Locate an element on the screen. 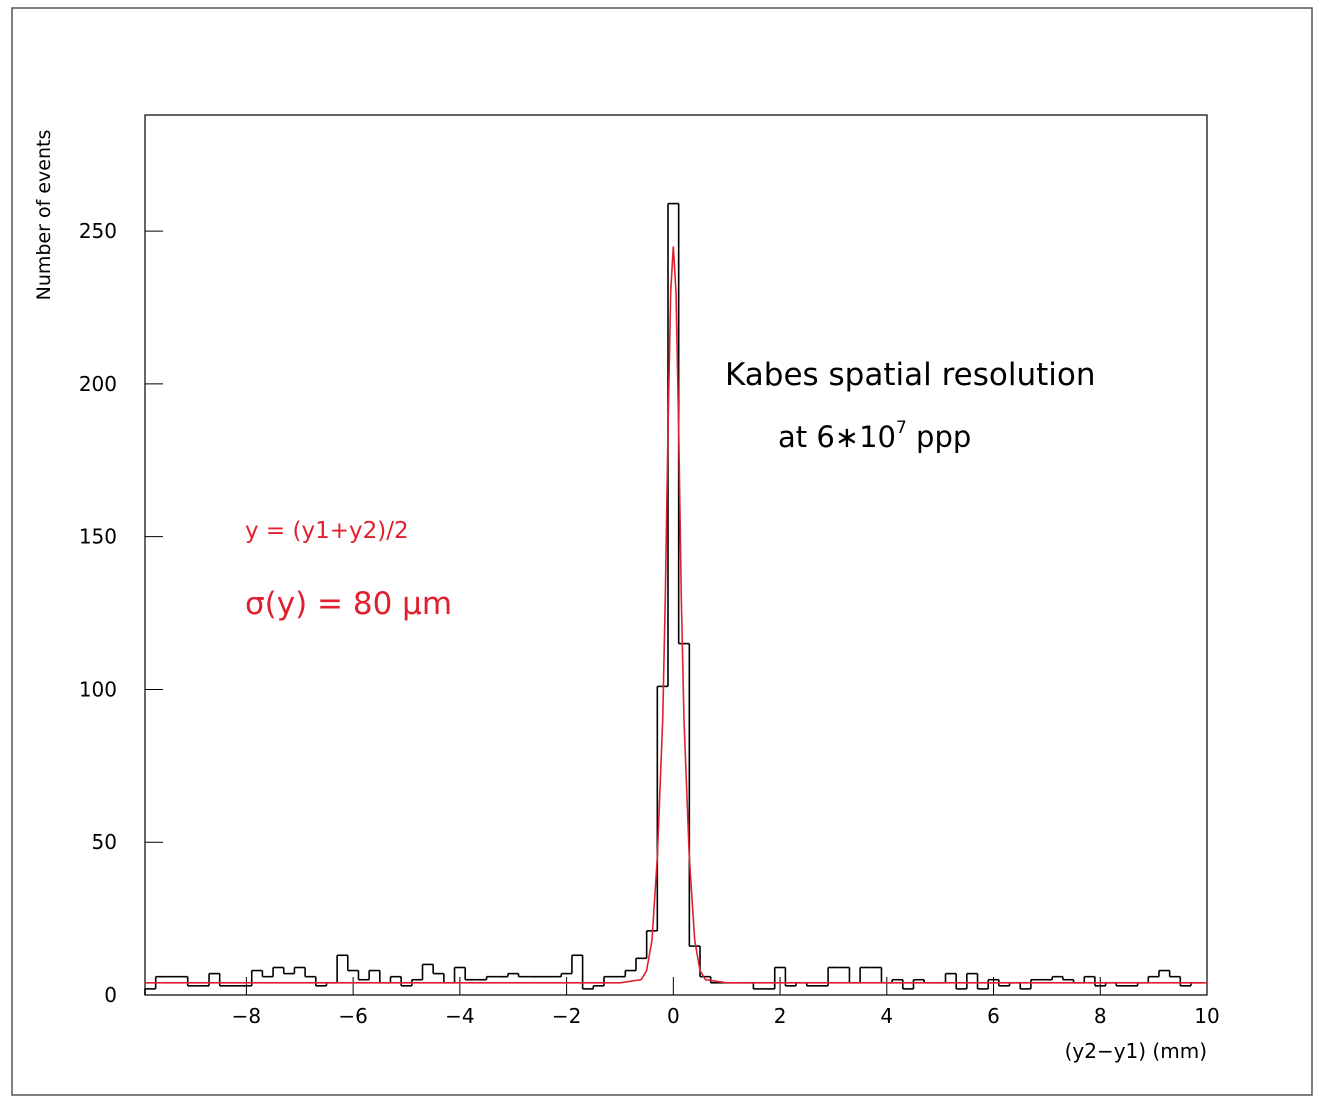  y-tick-label: 0 is located at coordinates (110, 995).